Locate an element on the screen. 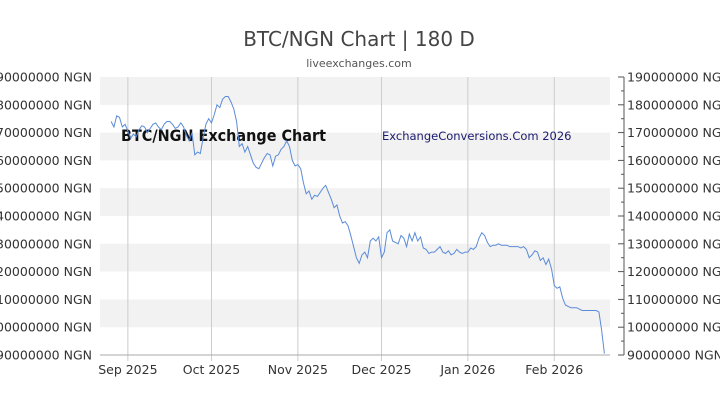 This screenshot has height=405, width=720. y-tick-label-left: 130000000 NGN is located at coordinates (46, 243).